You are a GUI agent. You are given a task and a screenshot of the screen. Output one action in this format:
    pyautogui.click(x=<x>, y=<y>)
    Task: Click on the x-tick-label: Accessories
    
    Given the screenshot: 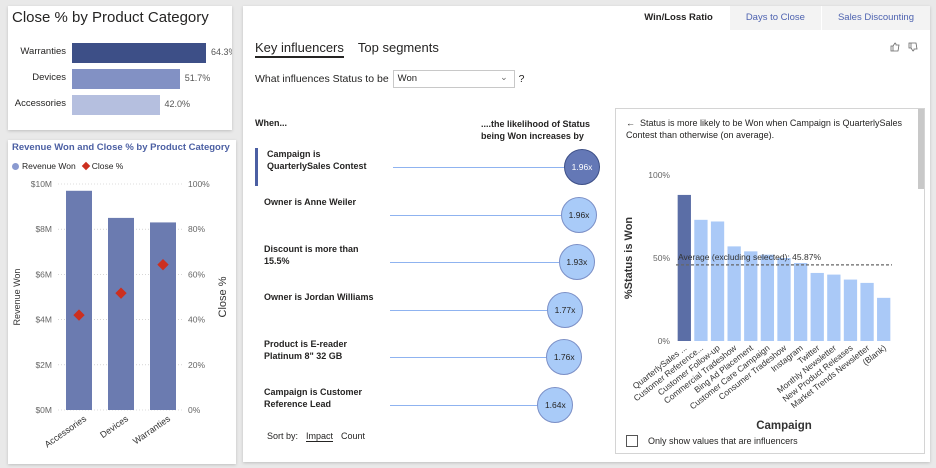 What is the action you would take?
    pyautogui.click(x=66, y=431)
    